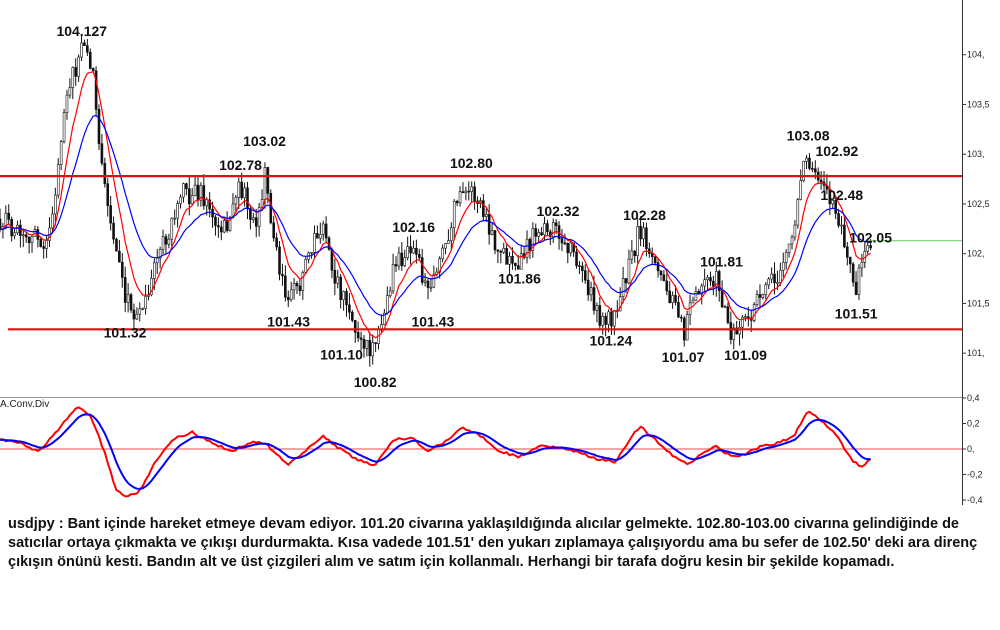  Describe the element at coordinates (413, 227) in the screenshot. I see `price-level-label: 102.16` at that location.